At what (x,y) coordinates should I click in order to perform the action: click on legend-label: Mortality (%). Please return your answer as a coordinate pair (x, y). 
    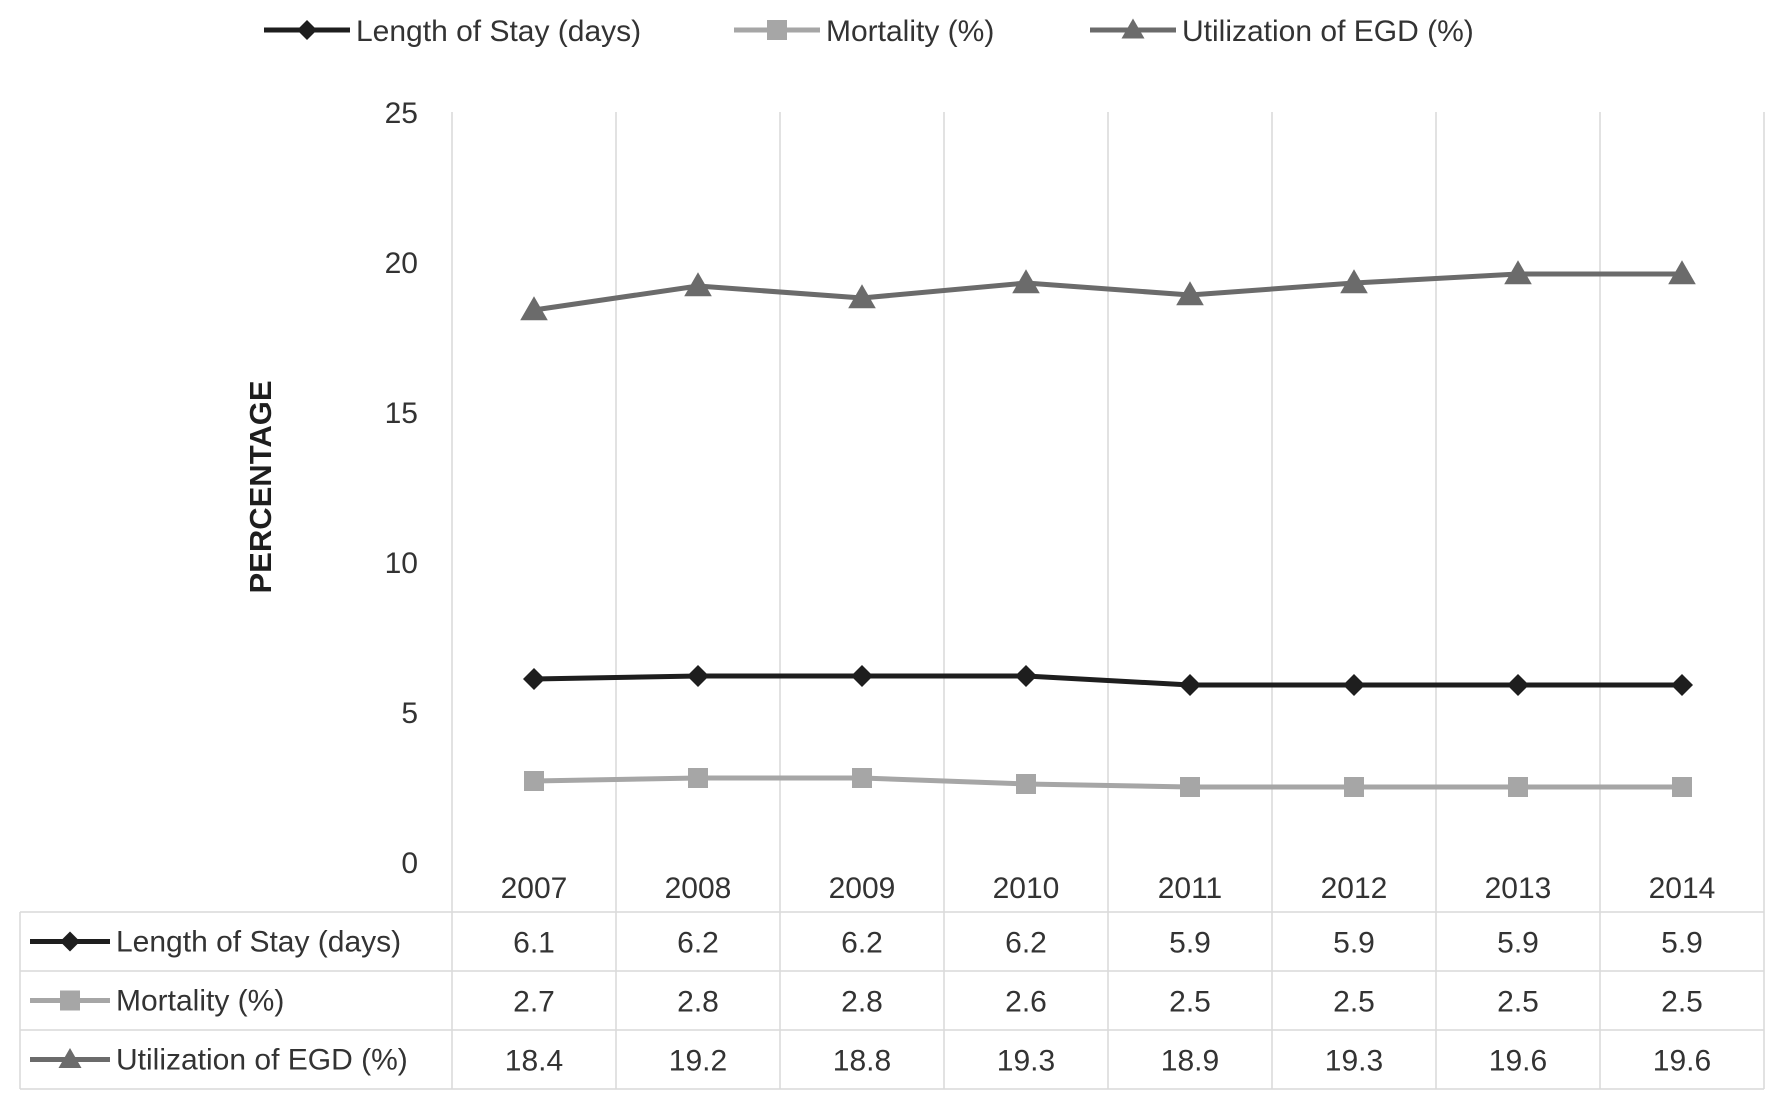
    Looking at the image, I should click on (910, 31).